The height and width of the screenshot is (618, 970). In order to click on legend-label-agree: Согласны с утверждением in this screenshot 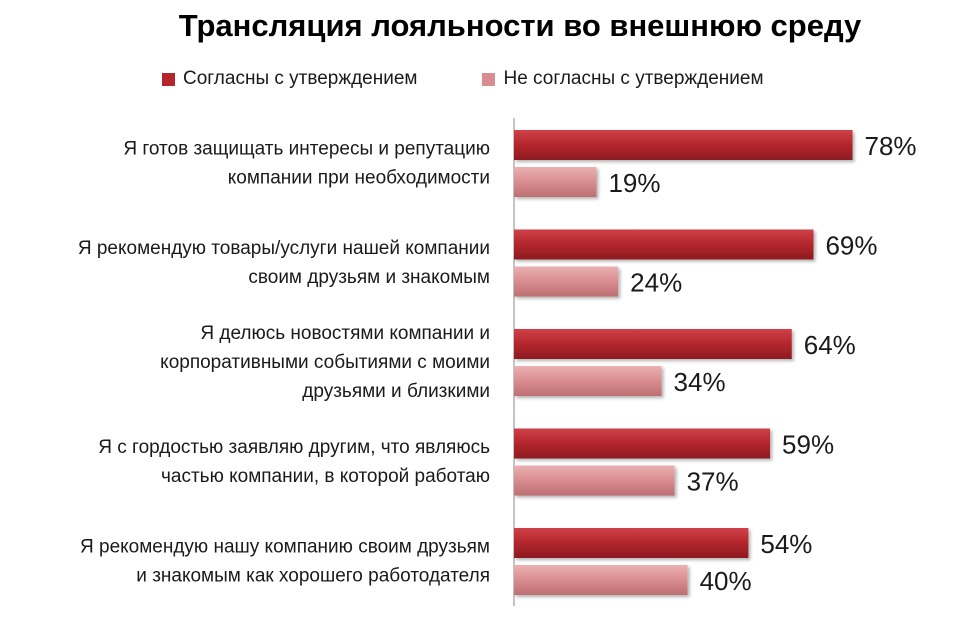, I will do `click(300, 78)`.